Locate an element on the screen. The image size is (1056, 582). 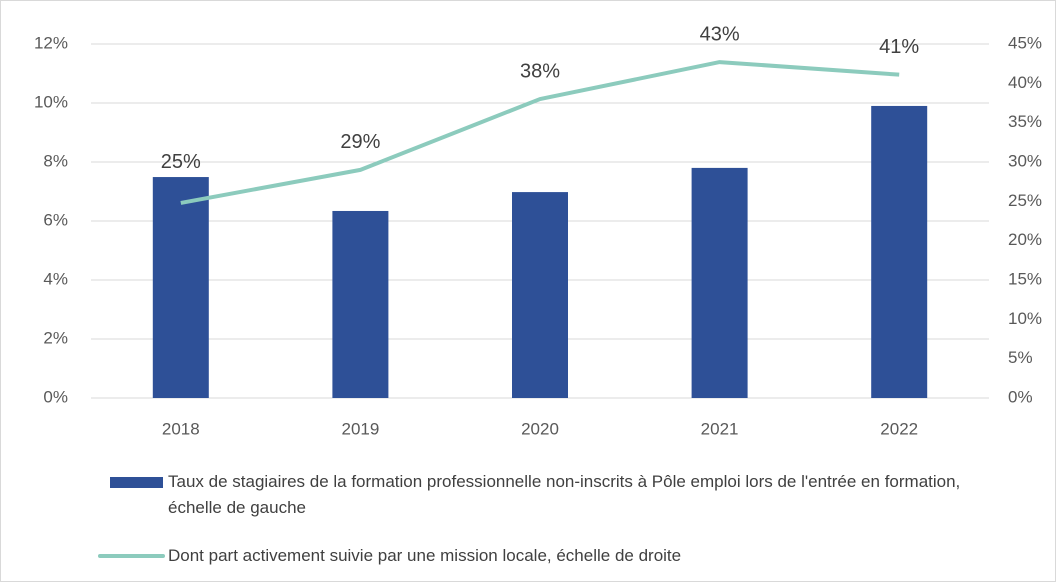
y2-tick-label: 5% is located at coordinates (1020, 357).